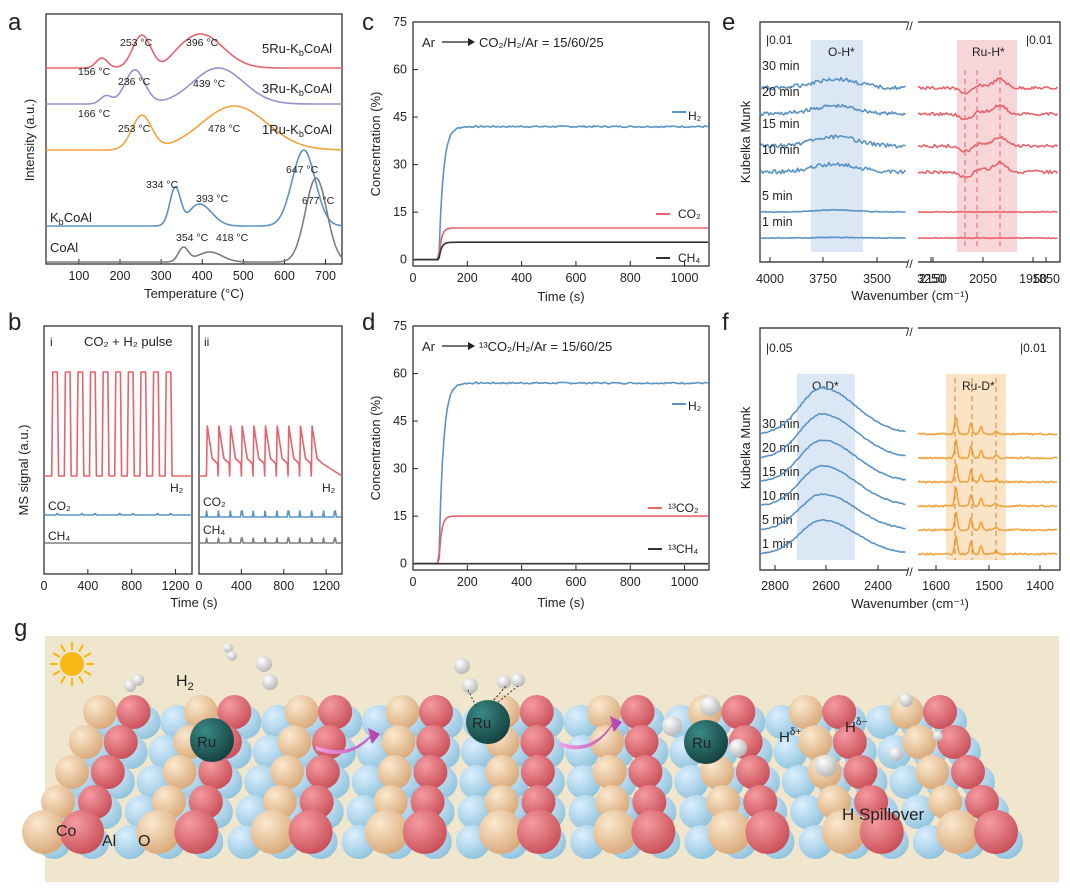  What do you see at coordinates (481, 723) in the screenshot?
I see `scheme-label-ru-2: Ru` at bounding box center [481, 723].